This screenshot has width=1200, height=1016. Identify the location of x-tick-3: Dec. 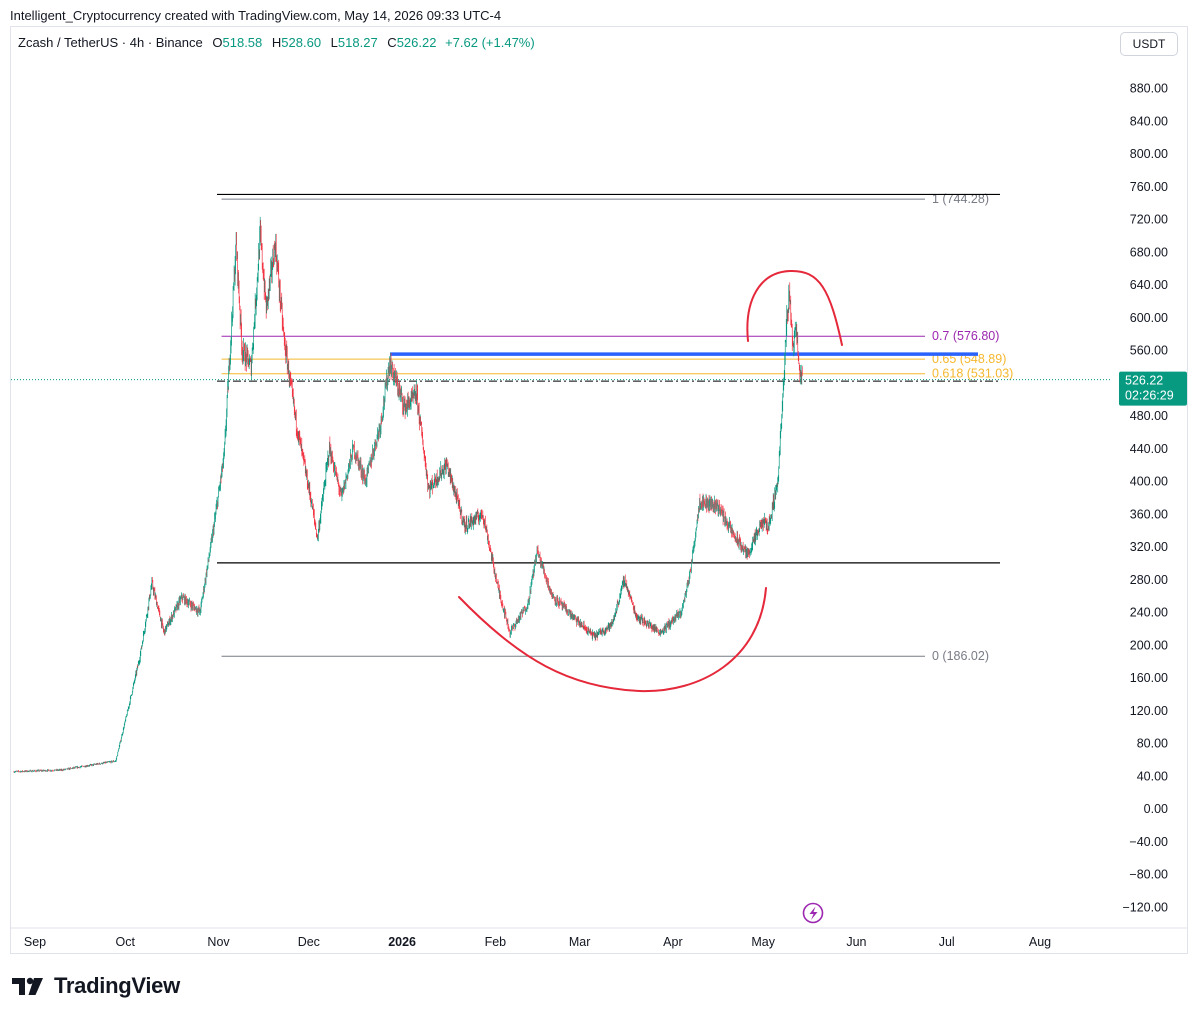
(309, 942).